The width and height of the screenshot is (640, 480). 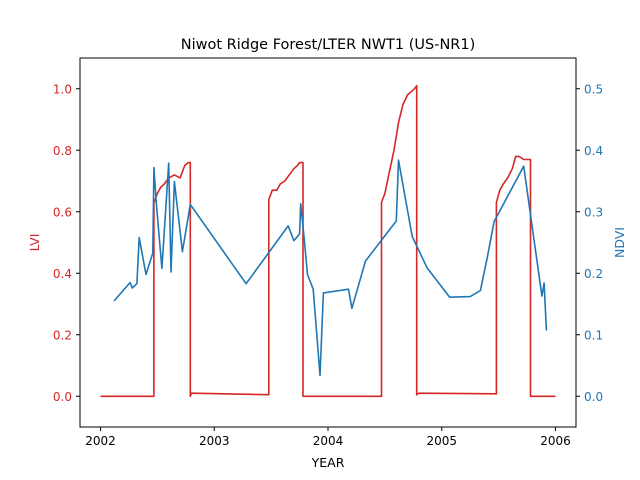 I want to click on y-axis-label-left: LVI, so click(x=34, y=243).